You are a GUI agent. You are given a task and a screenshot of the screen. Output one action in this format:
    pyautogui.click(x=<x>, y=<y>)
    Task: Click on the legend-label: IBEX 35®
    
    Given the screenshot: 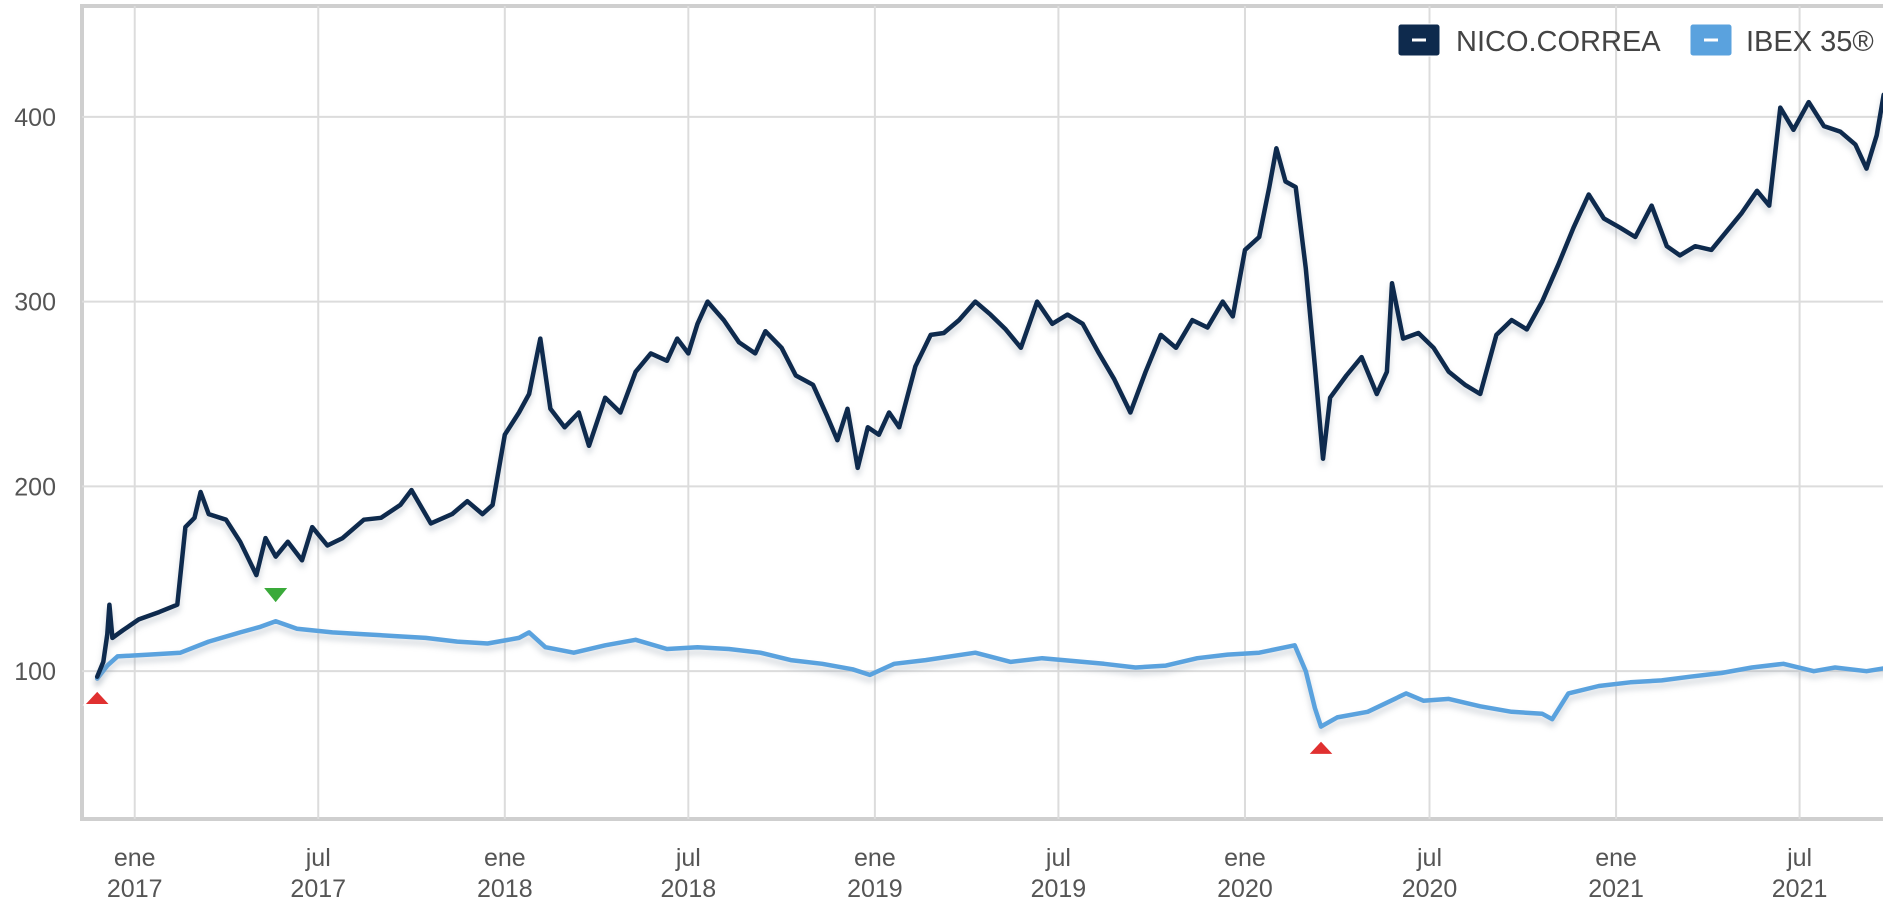 What is the action you would take?
    pyautogui.click(x=1810, y=42)
    